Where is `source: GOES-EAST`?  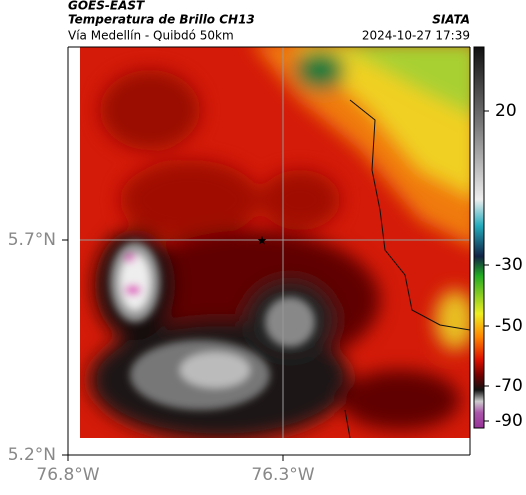
source: GOES-EAST is located at coordinates (106, 6).